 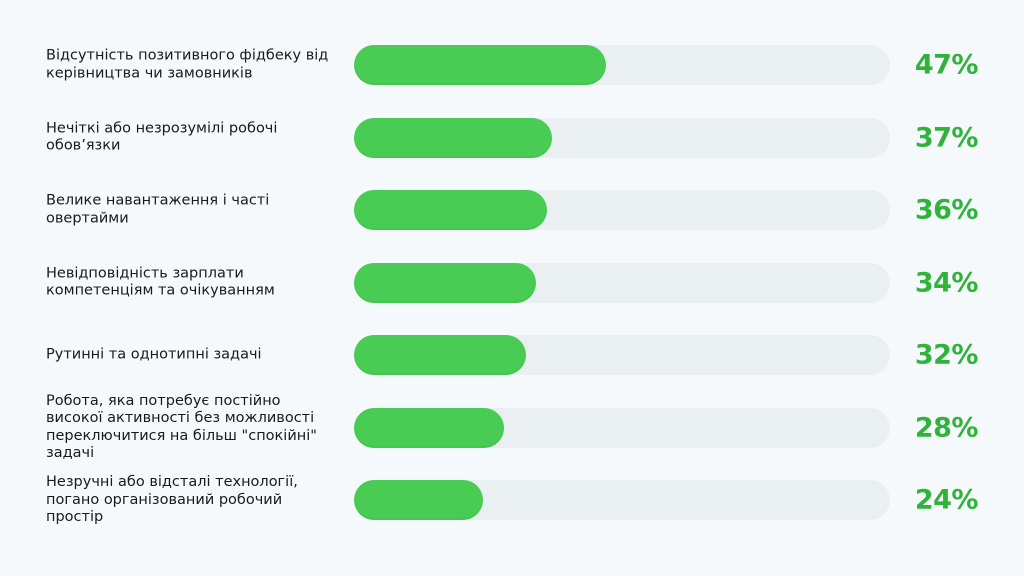 What do you see at coordinates (154, 354) in the screenshot?
I see `category-label: Рутинні та однотипні задачі` at bounding box center [154, 354].